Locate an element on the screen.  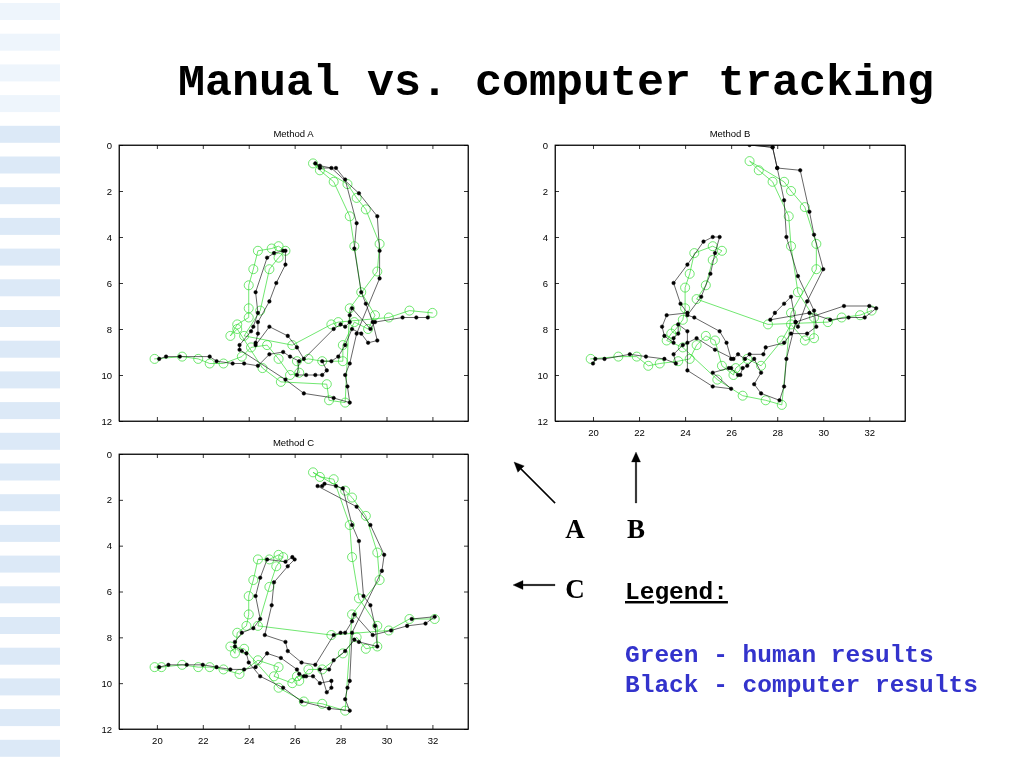
text: C is located at coordinates (575, 589).